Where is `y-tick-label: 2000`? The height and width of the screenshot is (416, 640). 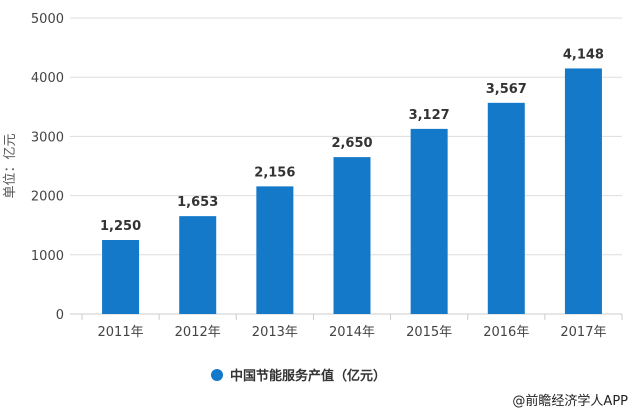
y-tick-label: 2000 is located at coordinates (47, 197).